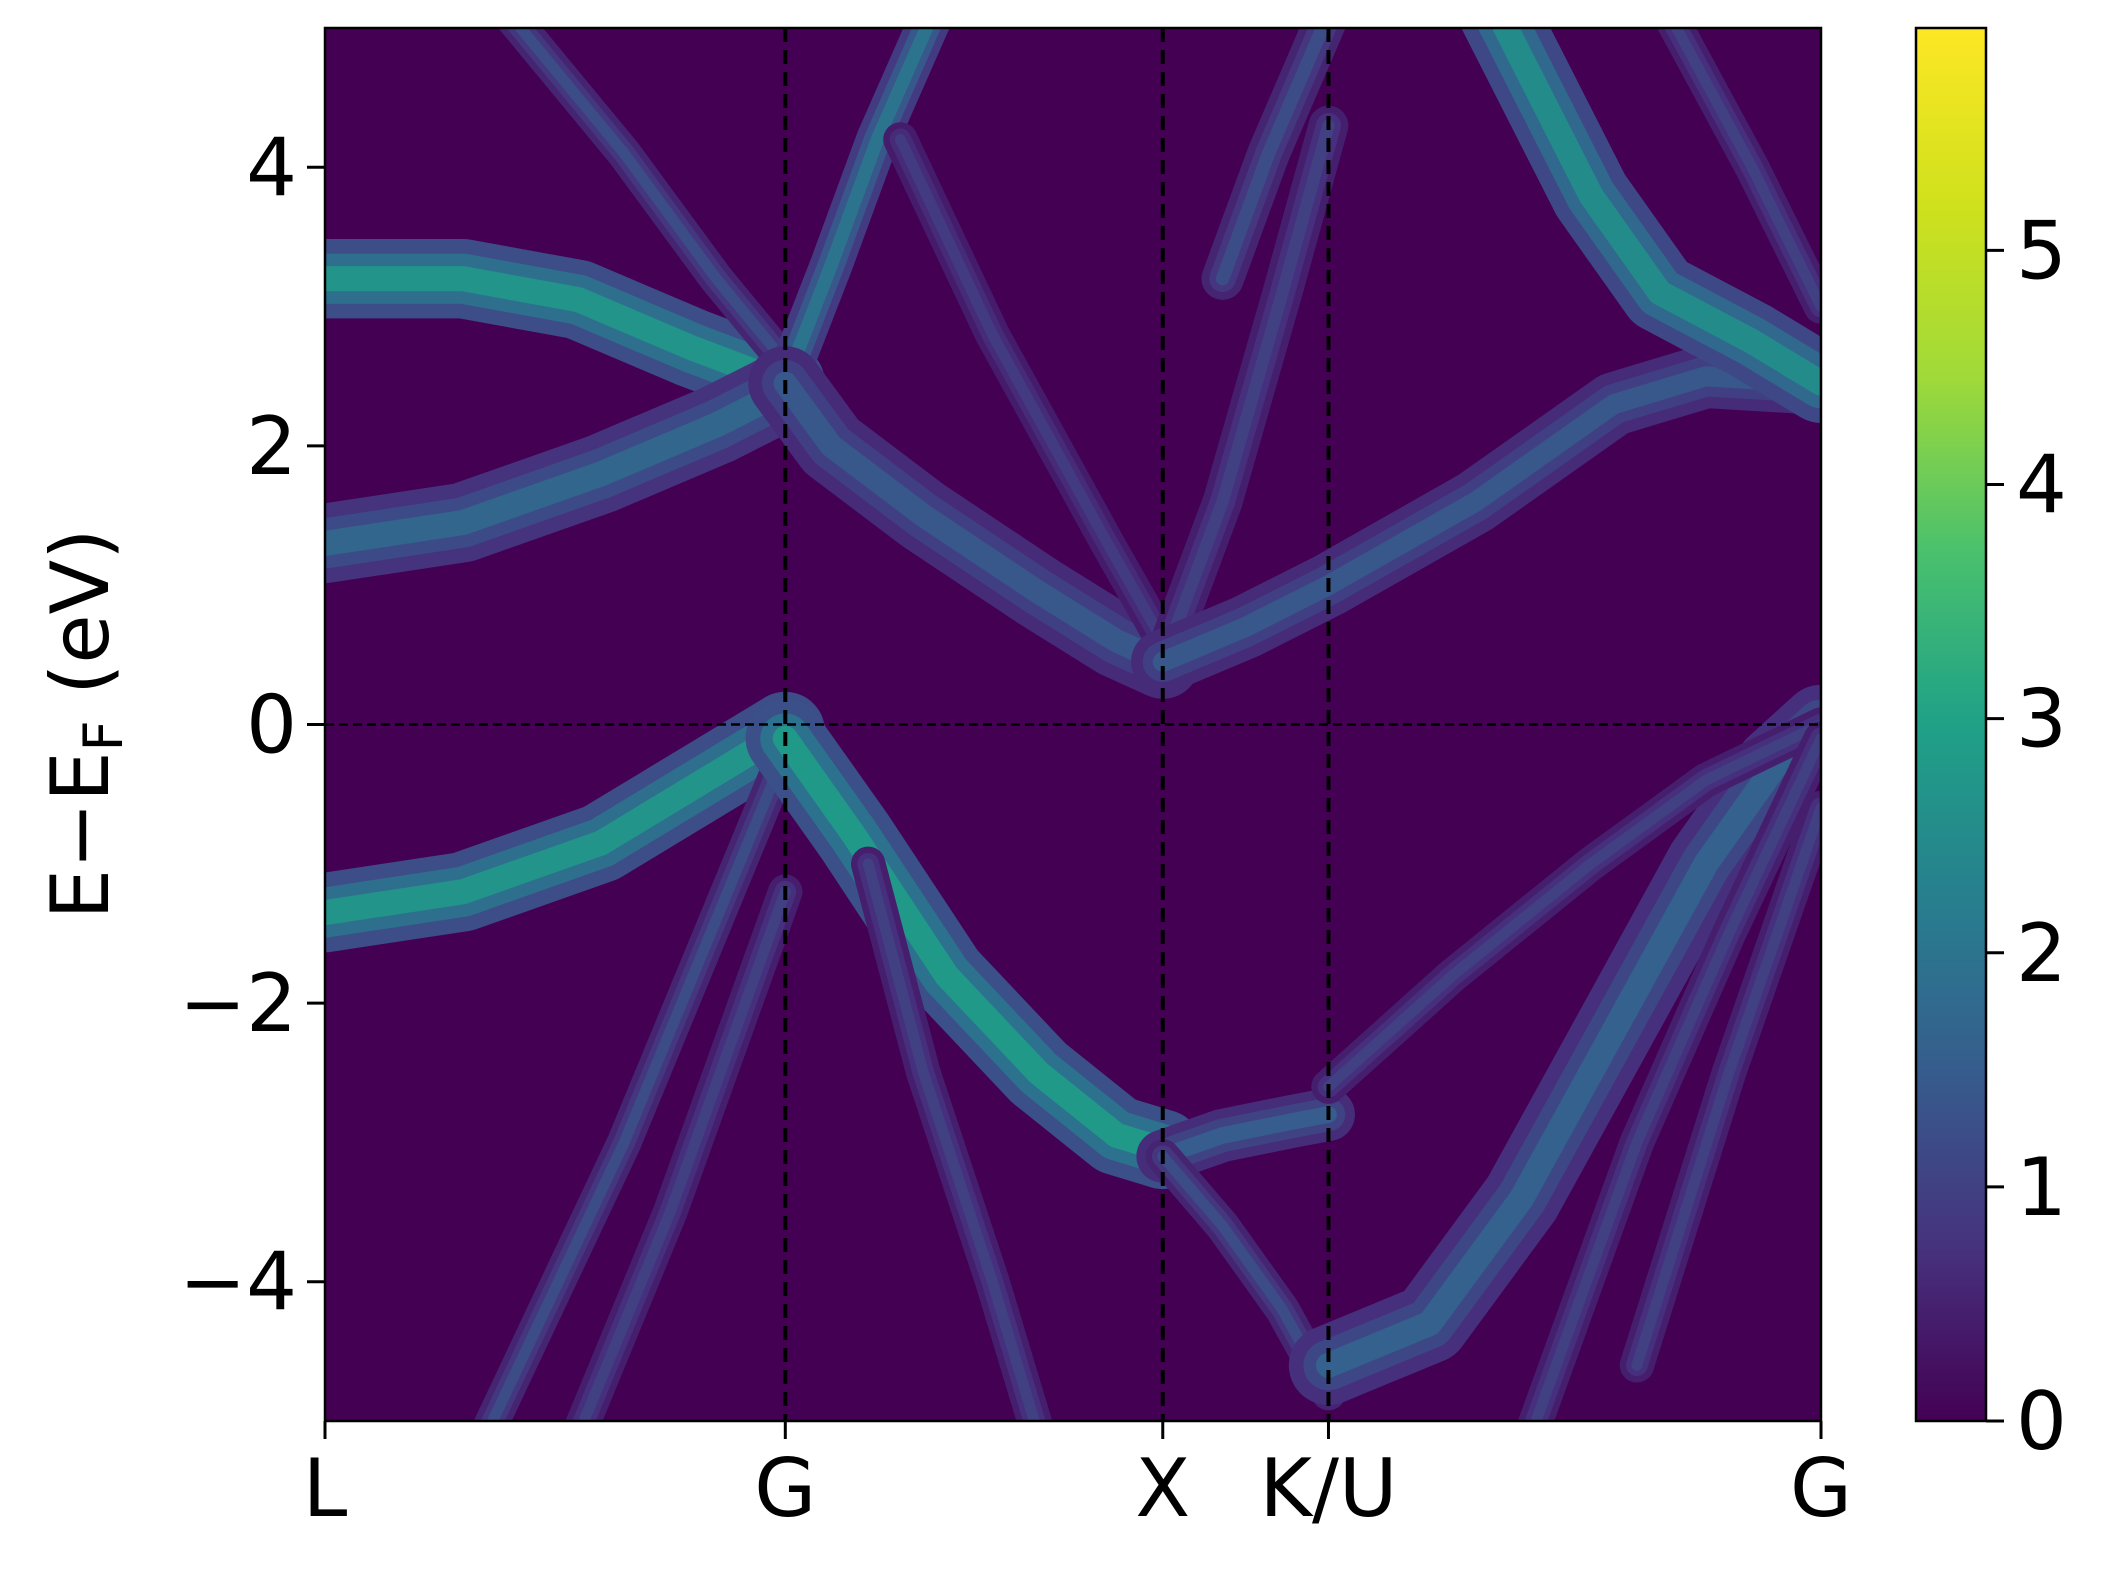  Describe the element at coordinates (2041, 1421) in the screenshot. I see `colorbar-tick-label: 0` at that location.